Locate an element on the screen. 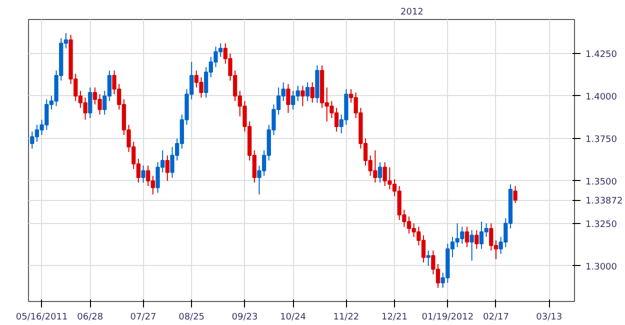 This screenshot has width=625, height=325. y-tick-label: 1.3250 is located at coordinates (602, 225).